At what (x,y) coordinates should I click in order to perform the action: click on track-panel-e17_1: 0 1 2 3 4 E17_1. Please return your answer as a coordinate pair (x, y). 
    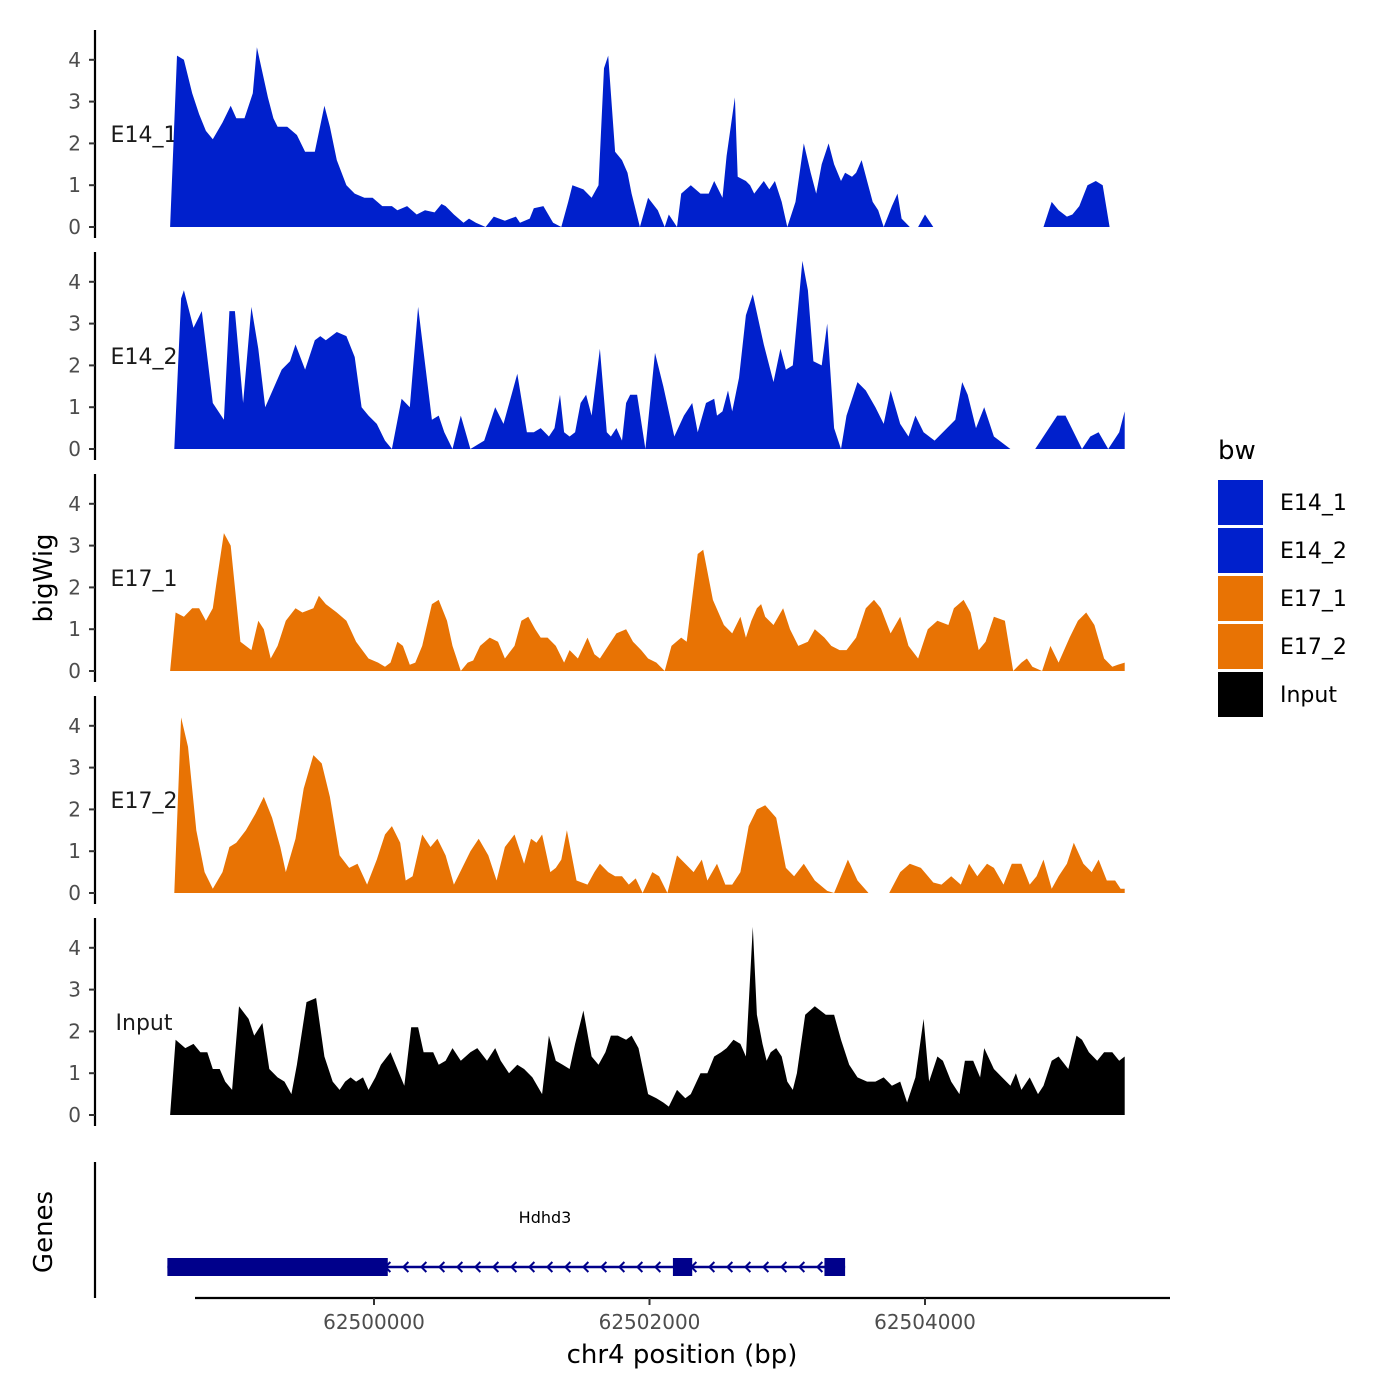
    Looking at the image, I should click on (596, 578).